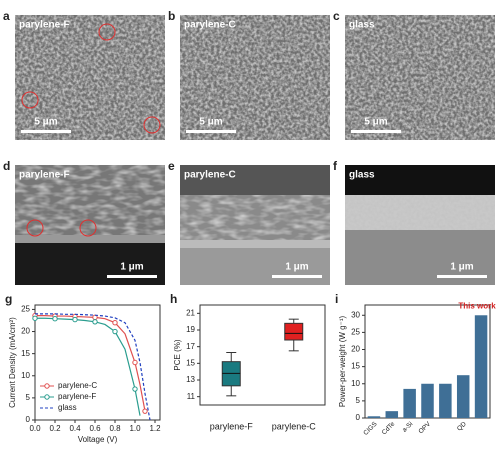 This screenshot has height=449, width=500. I want to click on panel-letter: f, so click(335, 166).